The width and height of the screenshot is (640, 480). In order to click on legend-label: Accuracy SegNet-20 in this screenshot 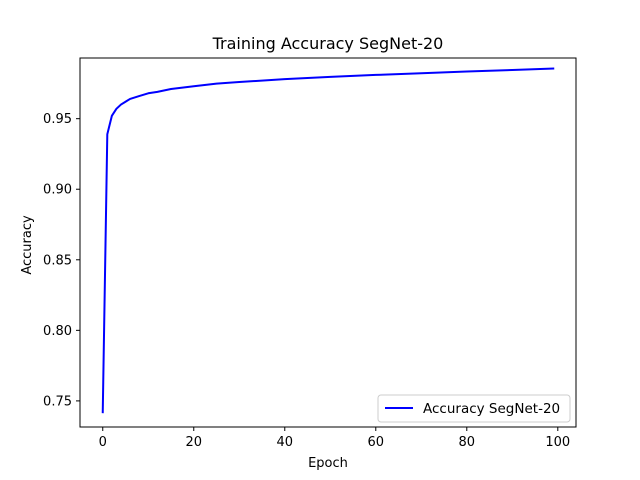, I will do `click(491, 409)`.